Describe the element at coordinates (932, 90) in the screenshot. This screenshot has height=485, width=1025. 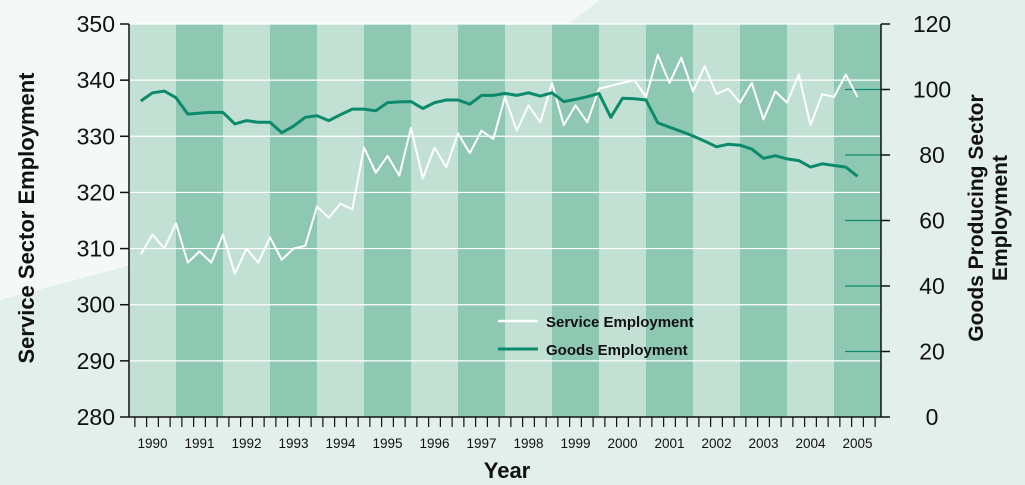
I see `right-tick-label-100: 100` at that location.